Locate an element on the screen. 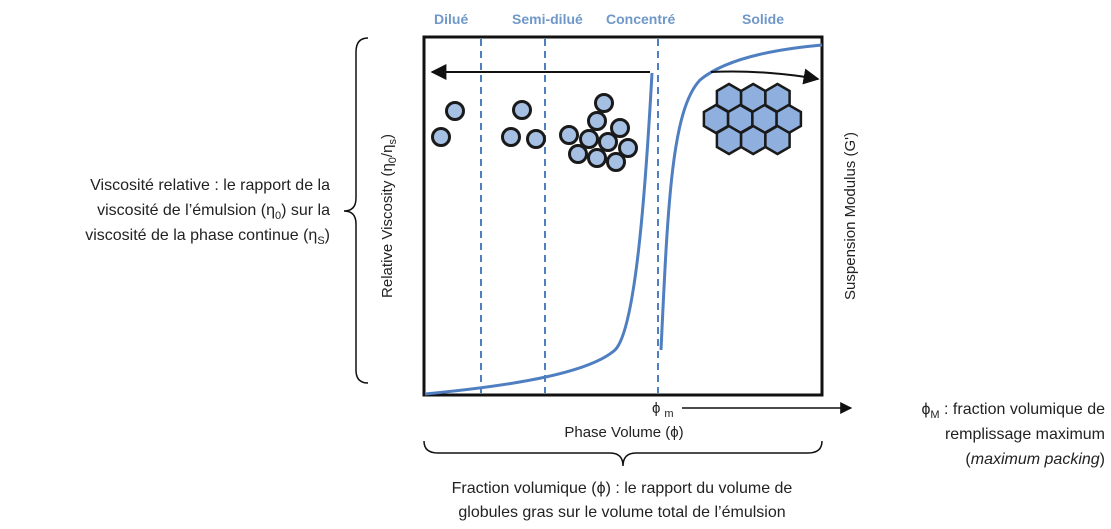 The width and height of the screenshot is (1111, 529). phi-m-symbol: ϕ is located at coordinates (656, 408).